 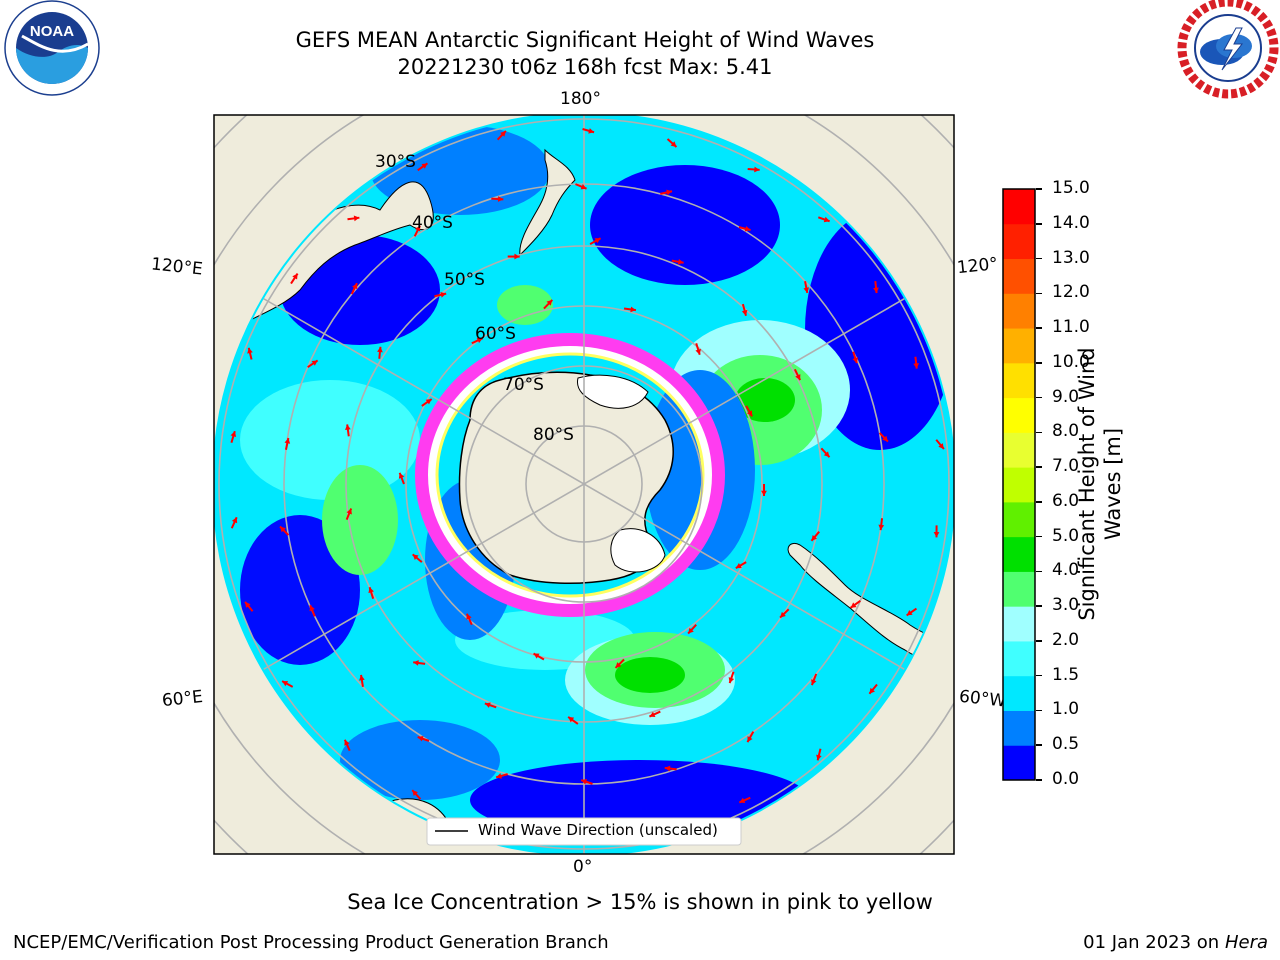 I want to click on colorbar, so click(x=1019, y=484).